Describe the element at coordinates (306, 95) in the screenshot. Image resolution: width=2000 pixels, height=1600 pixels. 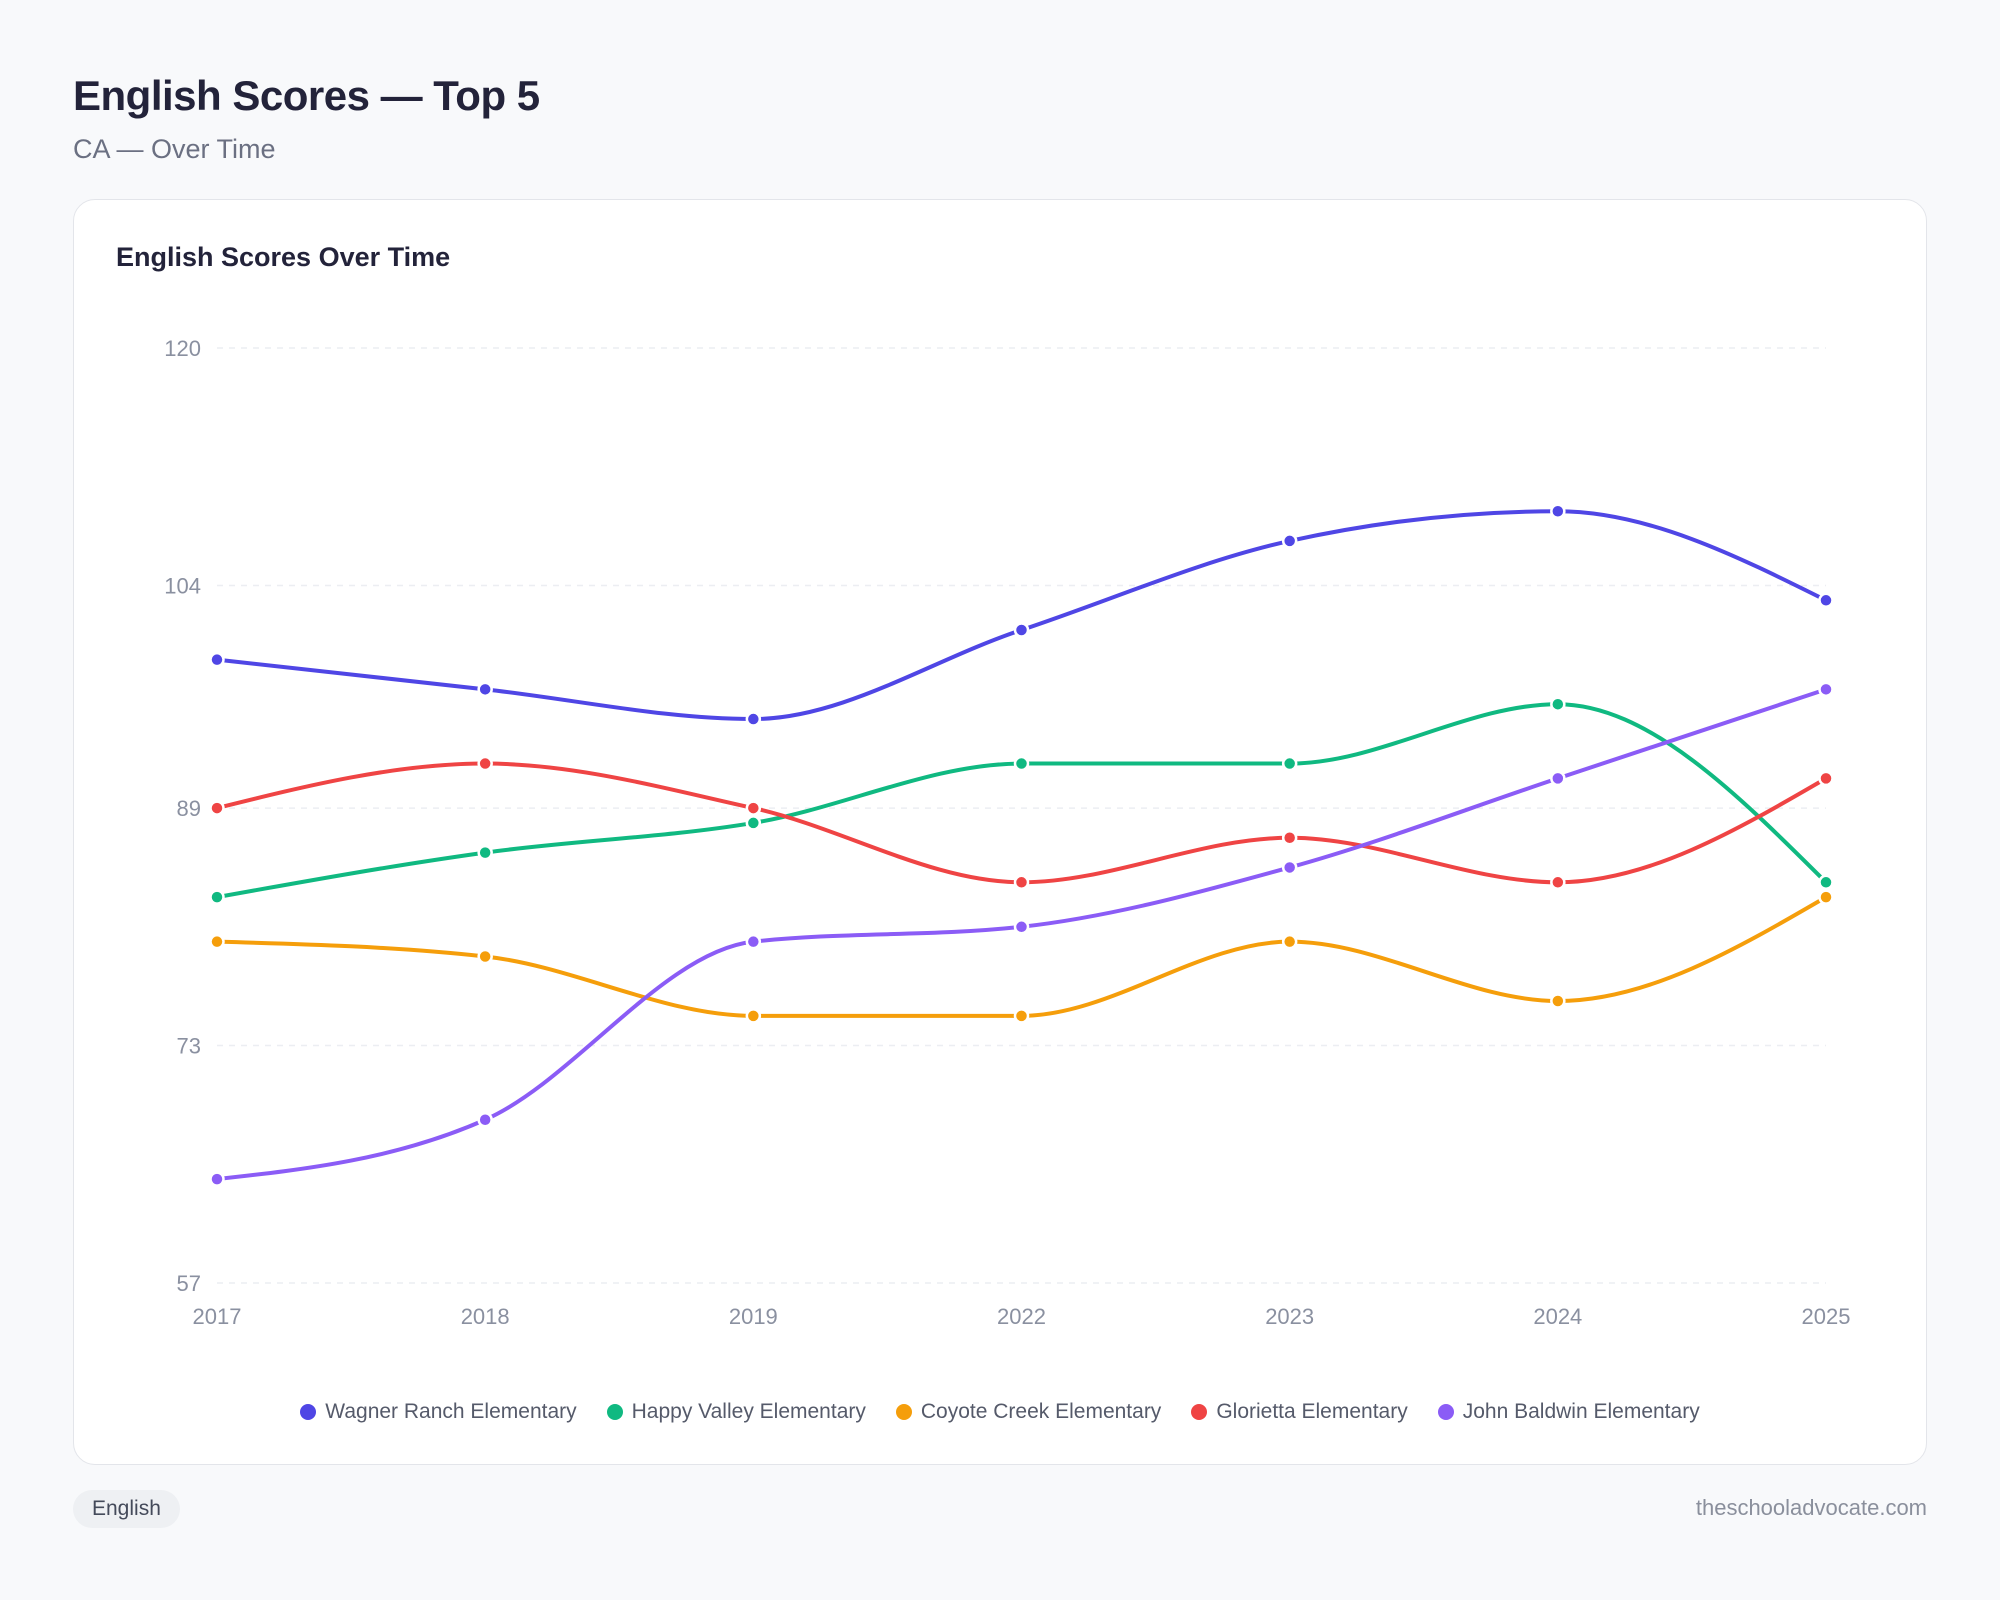
I see `page-title: English Scores — Top 5` at that location.